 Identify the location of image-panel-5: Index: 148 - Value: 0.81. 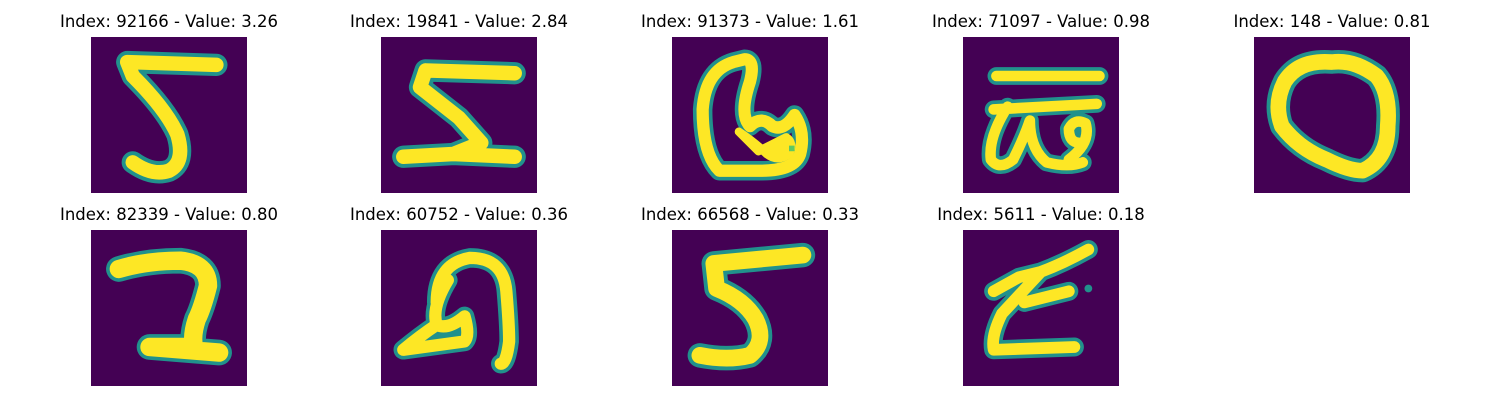
(1332, 102).